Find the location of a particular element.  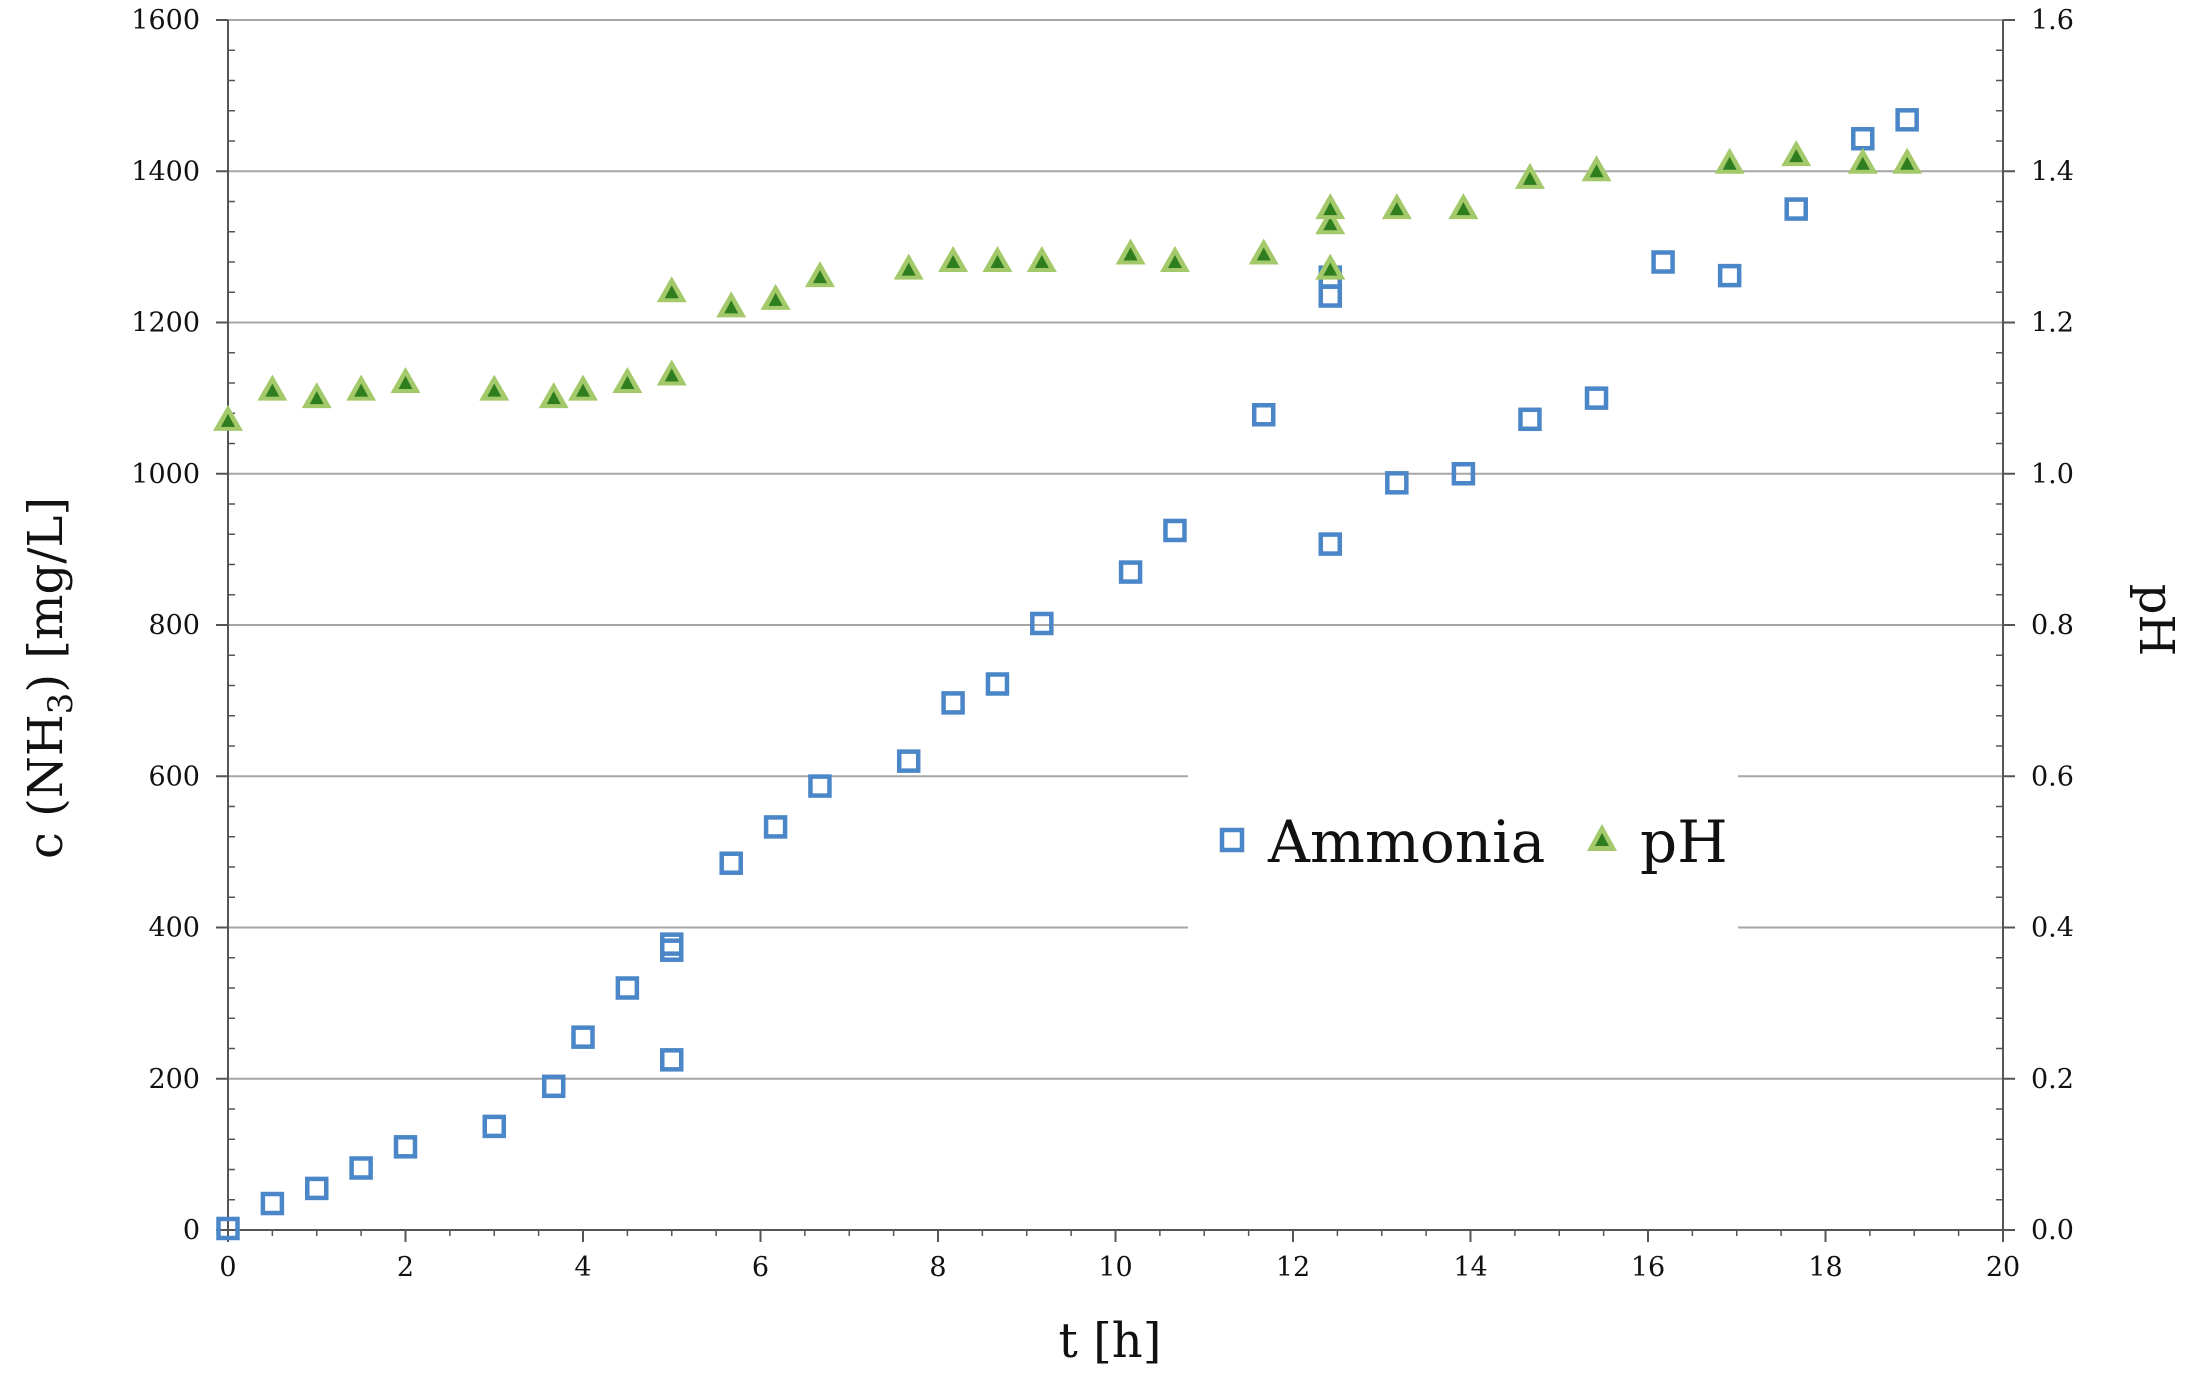

right-tick-label: 1.6 is located at coordinates (2052, 20).